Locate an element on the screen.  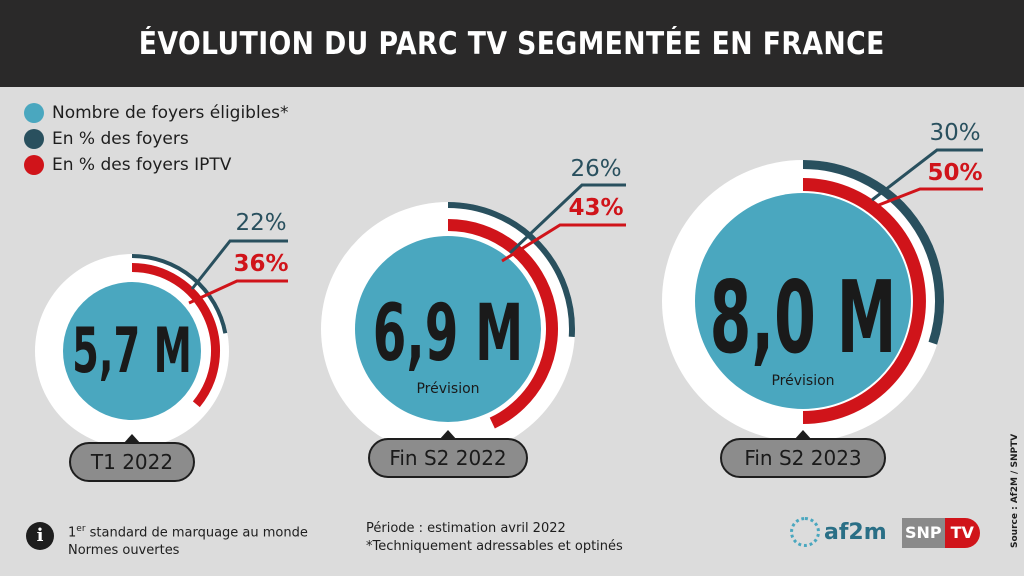
category-label-0: T1 2022 is located at coordinates (131, 462).